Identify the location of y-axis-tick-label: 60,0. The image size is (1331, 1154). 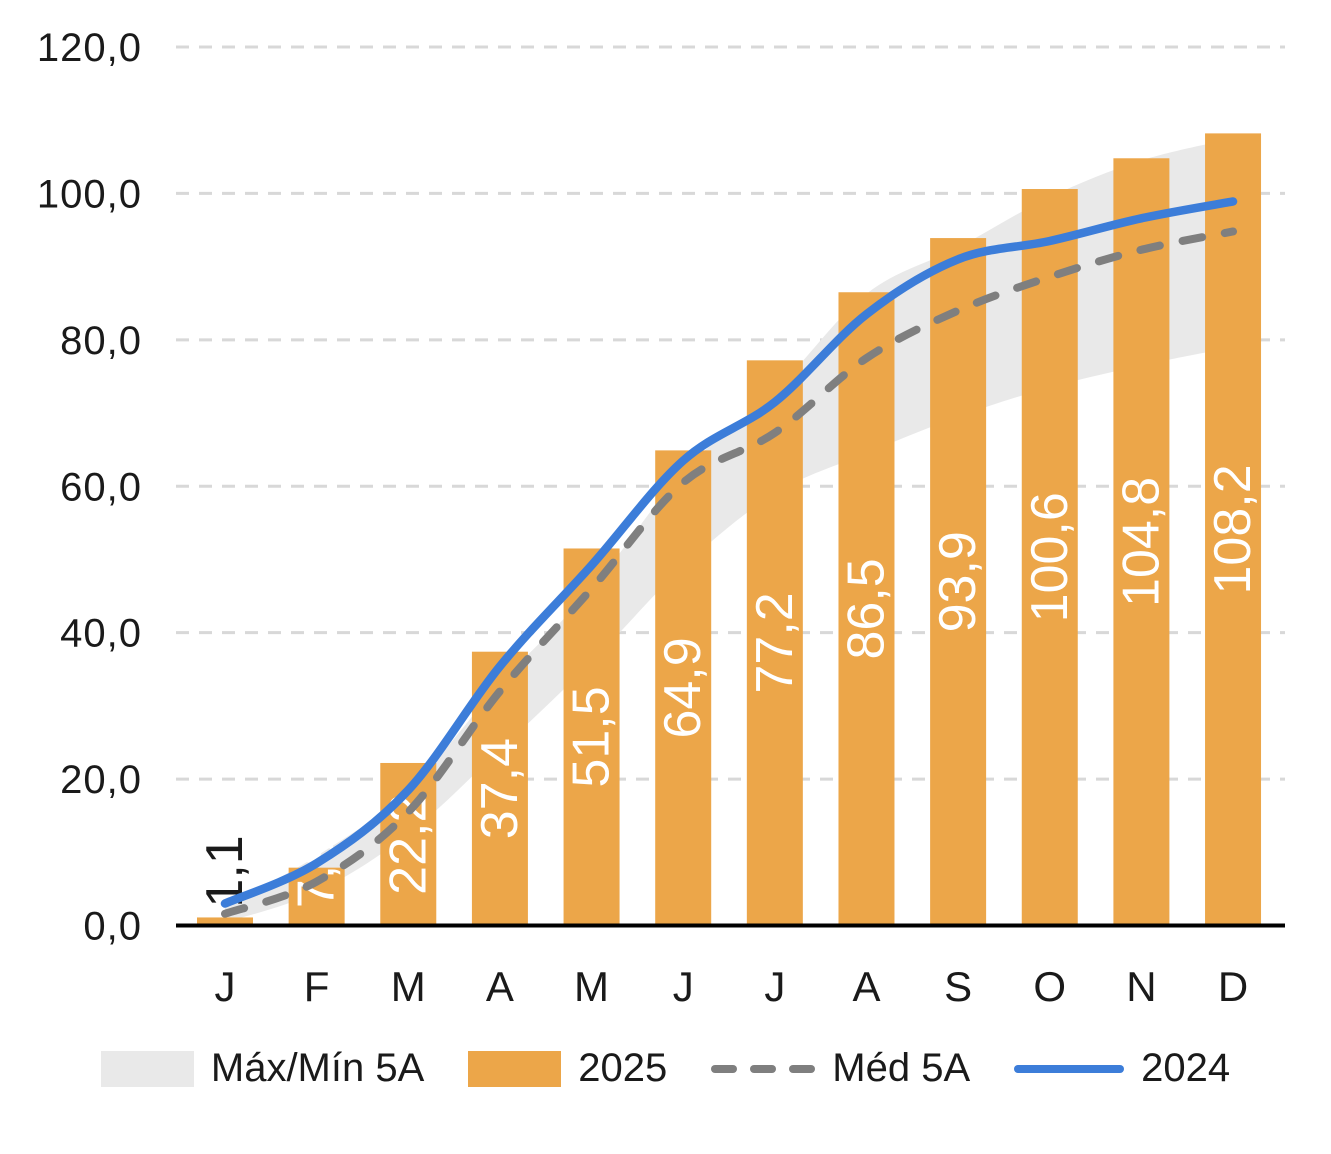
(101, 487).